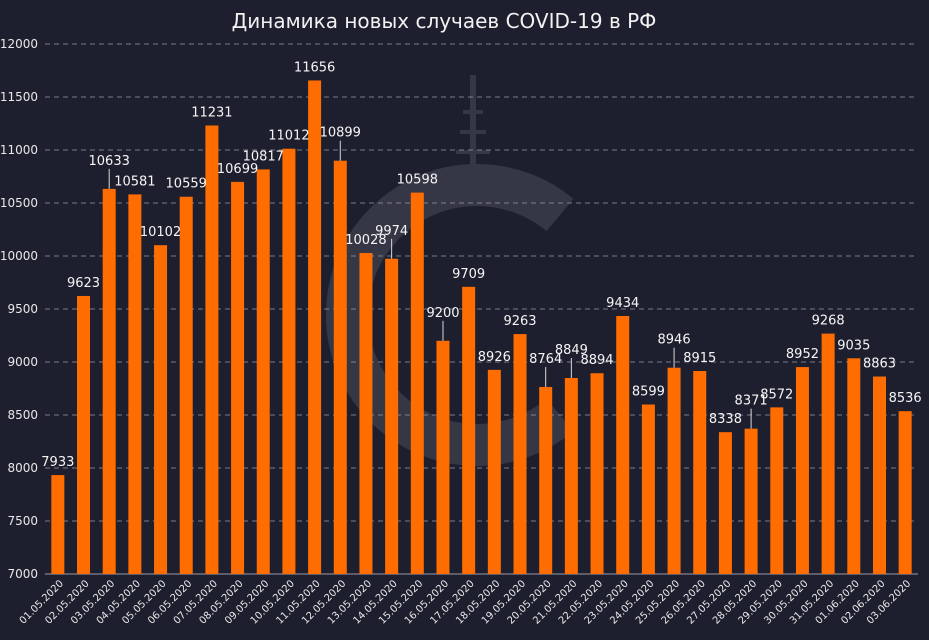 The height and width of the screenshot is (640, 929). Describe the element at coordinates (83, 283) in the screenshot. I see `data-label: 9623` at that location.